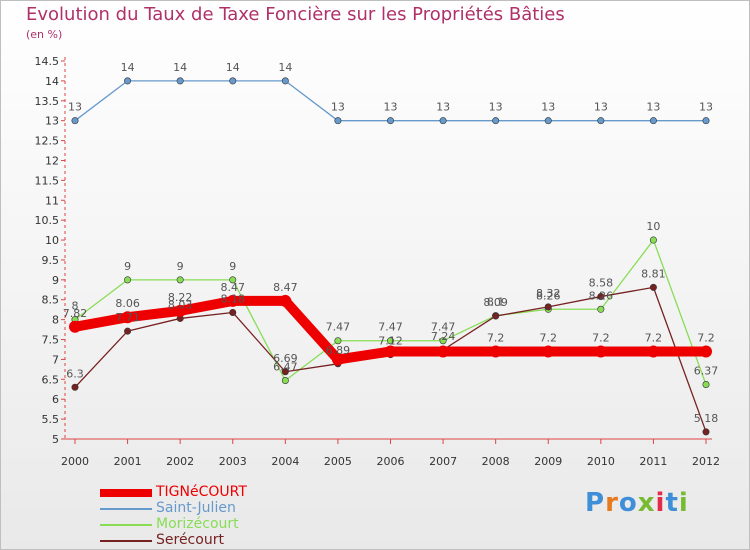 This screenshot has width=750, height=550. I want to click on data-label: 8.26, so click(548, 295).